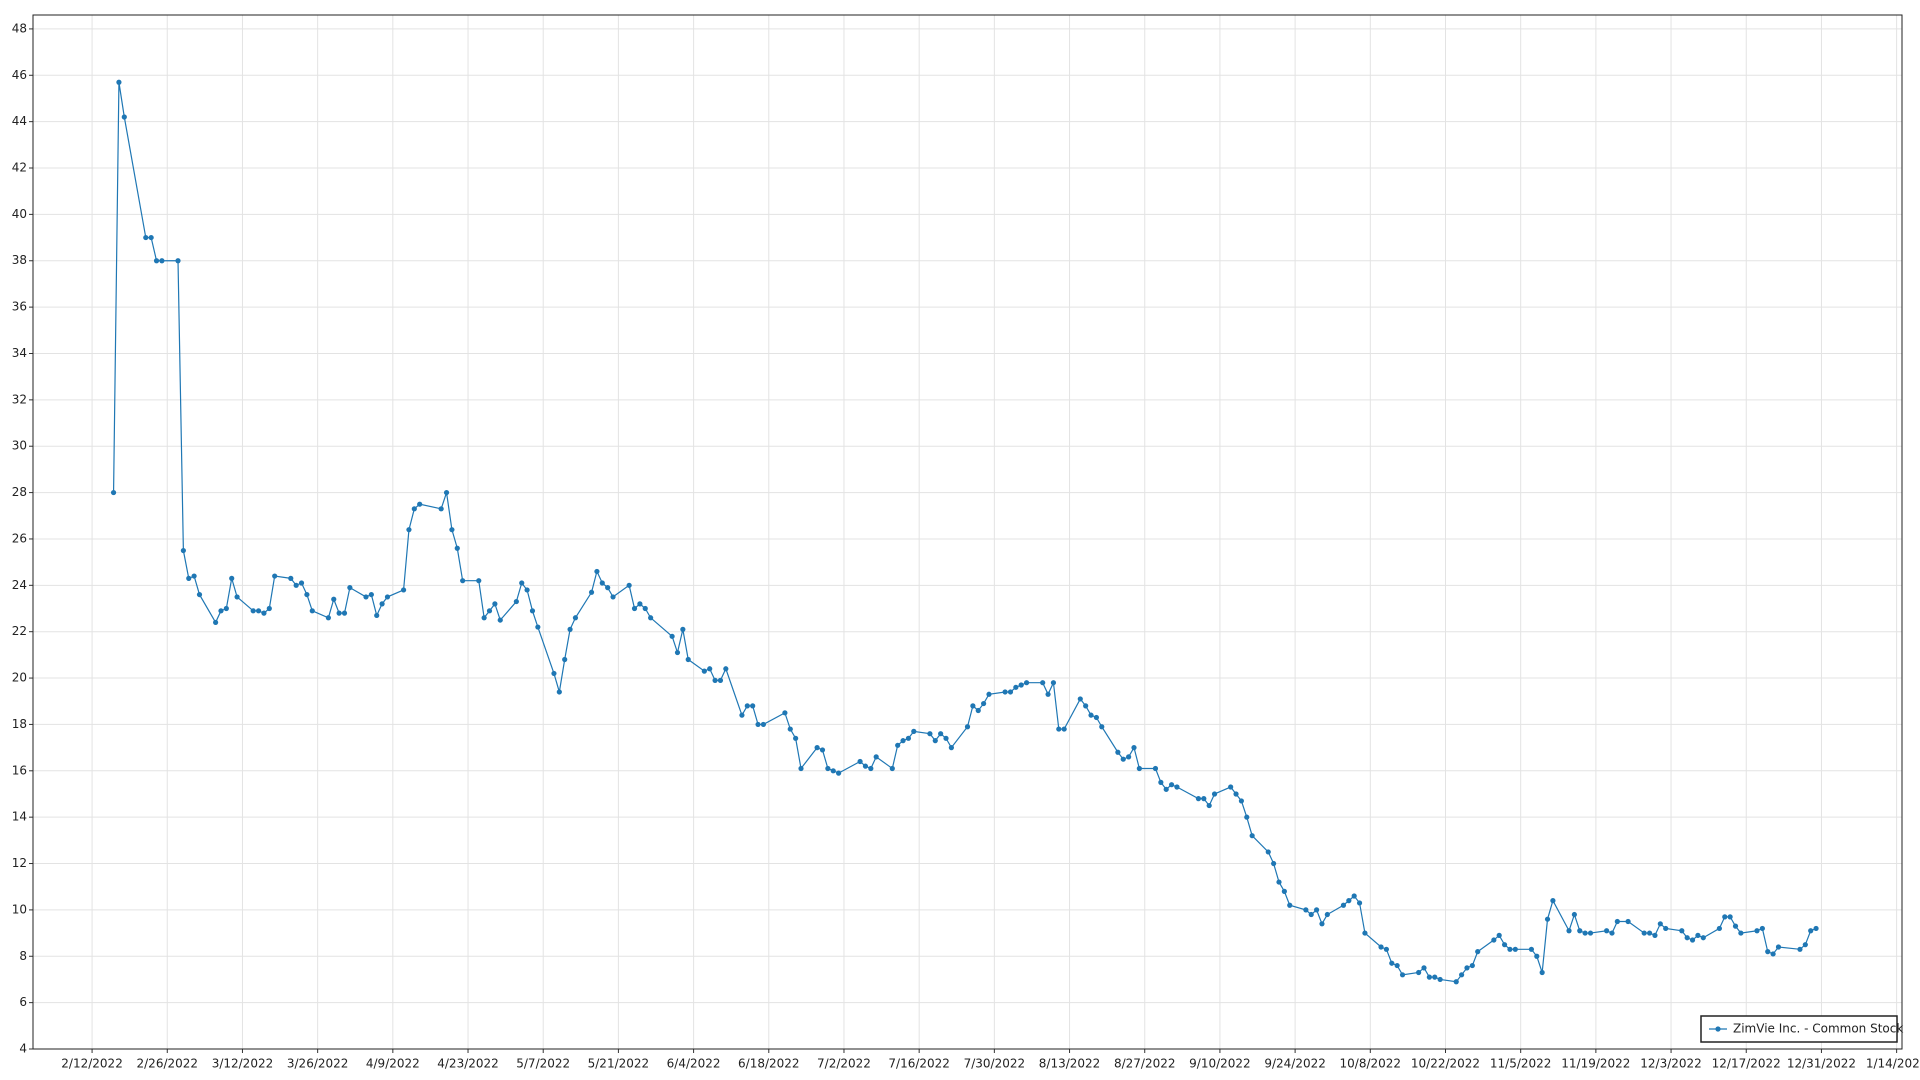  Describe the element at coordinates (19, 214) in the screenshot. I see `y-tick-label: 40` at that location.